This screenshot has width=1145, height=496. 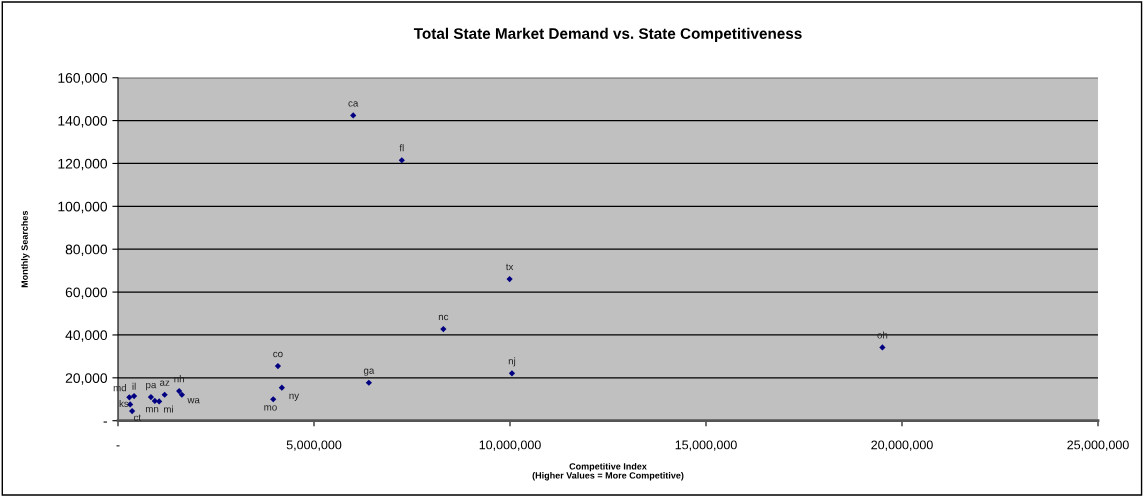 What do you see at coordinates (152, 409) in the screenshot?
I see `data-label: mn` at bounding box center [152, 409].